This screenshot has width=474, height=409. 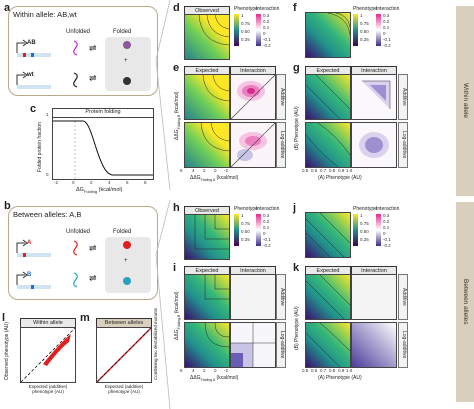 What do you see at coordinates (207, 345) in the screenshot?
I see `heatmap-i-expected-log` at bounding box center [207, 345].